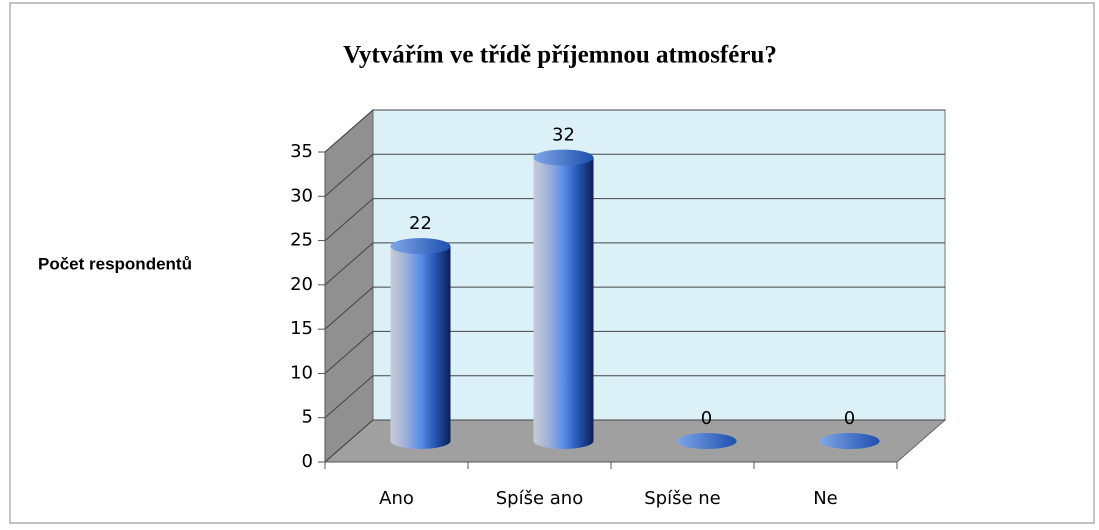 This screenshot has height=530, width=1099. What do you see at coordinates (563, 135) in the screenshot?
I see `data-label: 32` at bounding box center [563, 135].